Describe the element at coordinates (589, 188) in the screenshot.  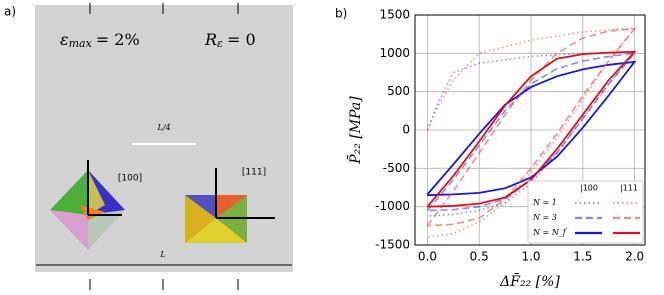
I see `legend-column: |100` at that location.